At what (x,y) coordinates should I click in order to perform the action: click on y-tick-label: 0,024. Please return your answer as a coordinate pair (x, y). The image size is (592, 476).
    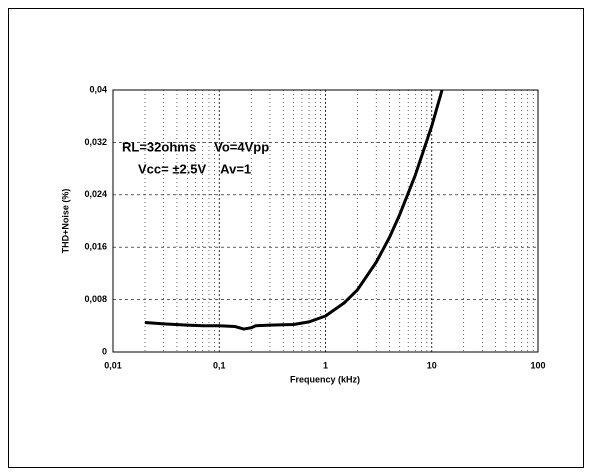
    Looking at the image, I should click on (95, 194).